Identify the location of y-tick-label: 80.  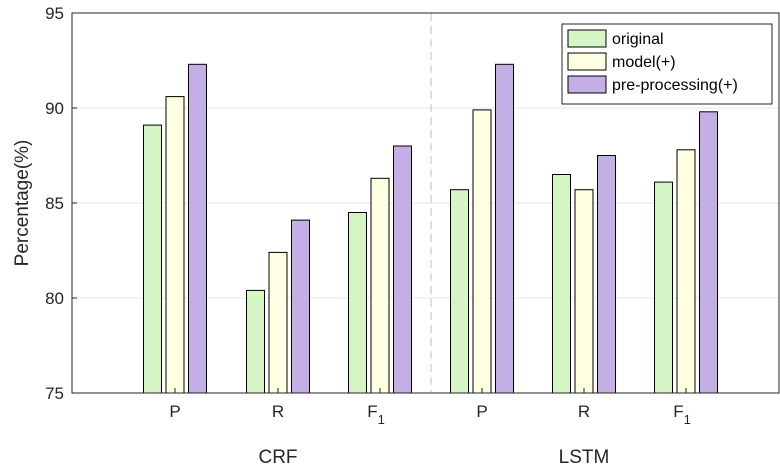
(54, 298).